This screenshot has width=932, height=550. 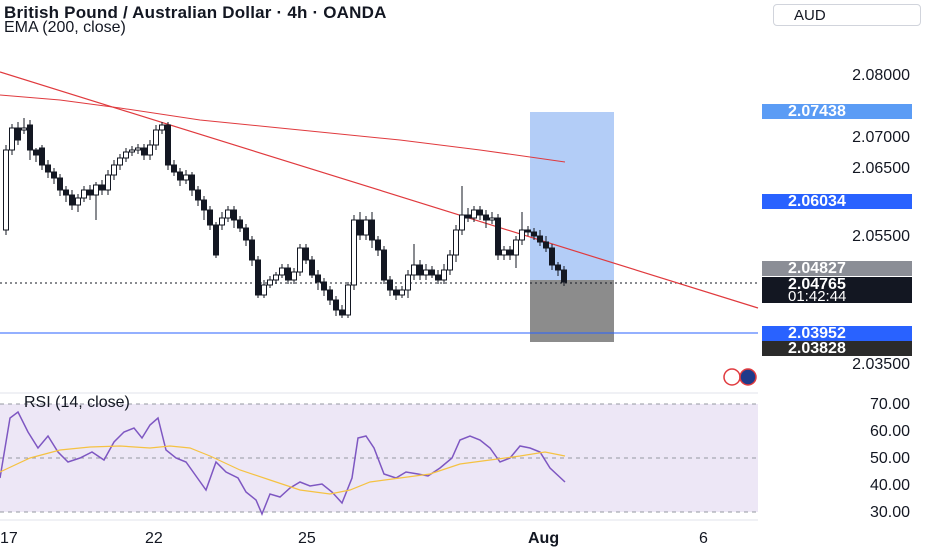 What do you see at coordinates (881, 168) in the screenshot?
I see `price-label: 2.06500` at bounding box center [881, 168].